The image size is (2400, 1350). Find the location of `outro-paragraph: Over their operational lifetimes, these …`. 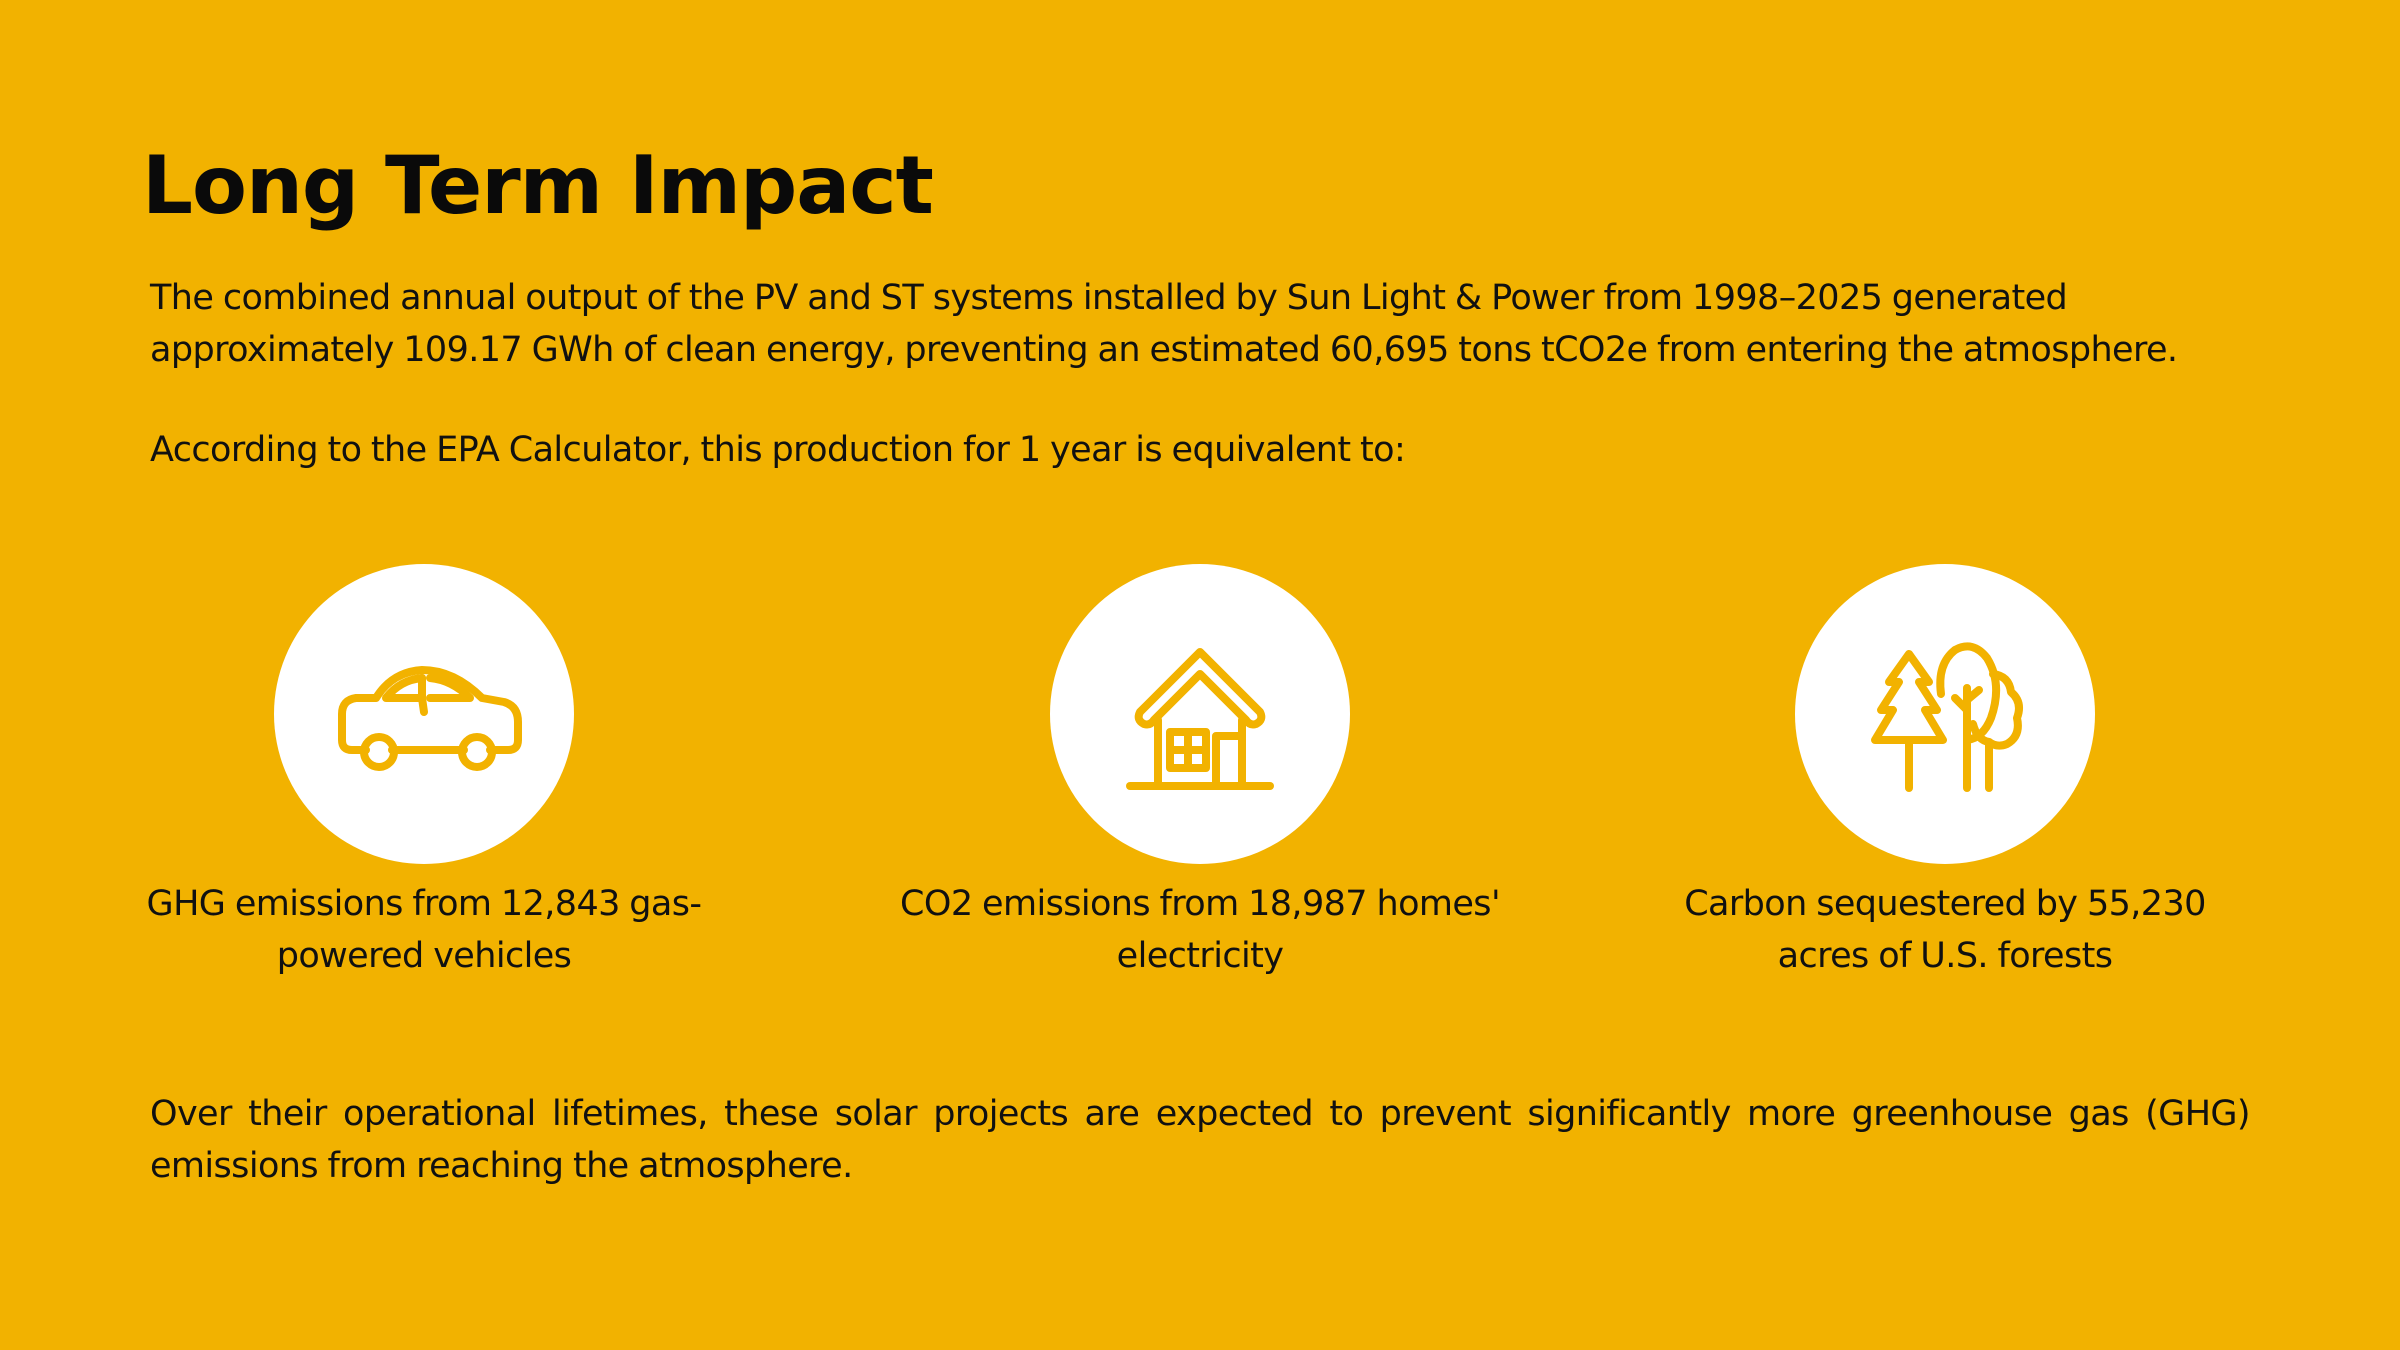

outro-paragraph: Over their operational lifetimes, these … is located at coordinates (1200, 1140).